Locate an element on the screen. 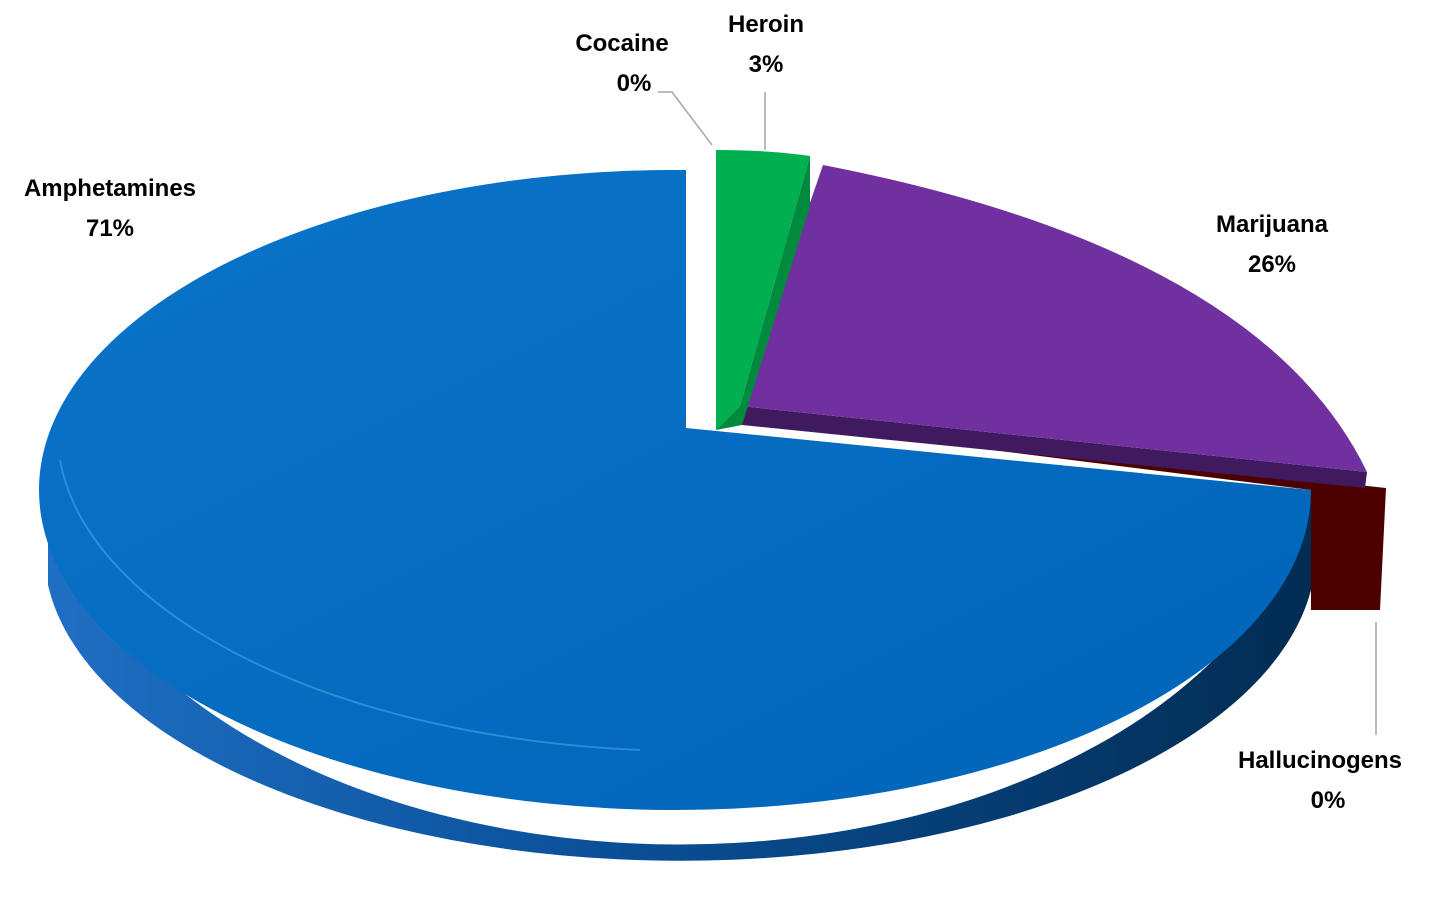 The width and height of the screenshot is (1432, 911). slice-heroin-top is located at coordinates (763, 290).